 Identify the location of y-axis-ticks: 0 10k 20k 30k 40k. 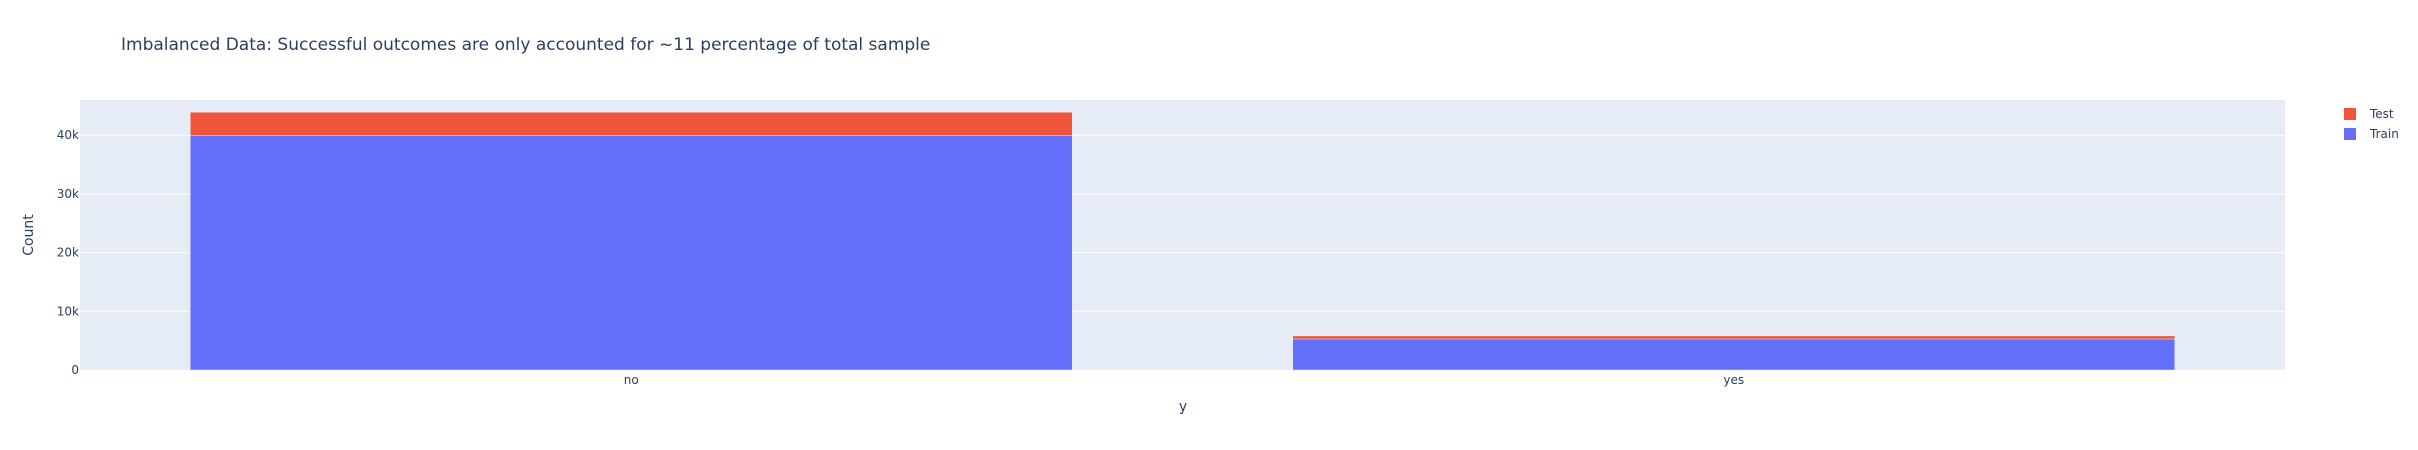
(68, 252).